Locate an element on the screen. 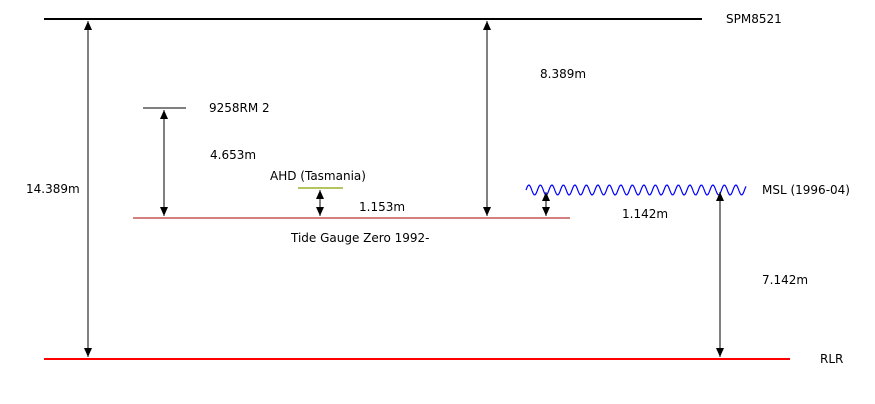 The height and width of the screenshot is (404, 875). ahd-label: AHD (Tasmania) is located at coordinates (318, 176).